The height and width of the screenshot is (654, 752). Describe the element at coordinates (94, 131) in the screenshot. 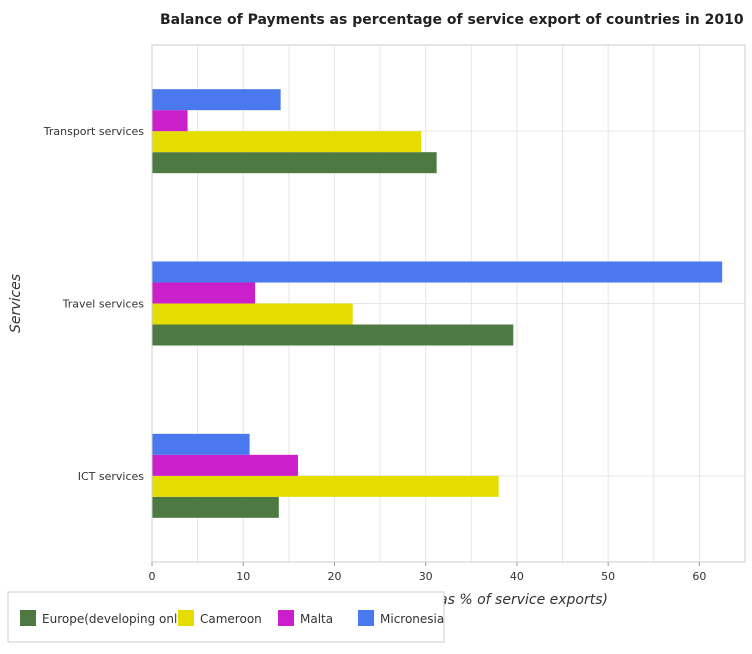

I see `y-tick-label: Transport services` at that location.